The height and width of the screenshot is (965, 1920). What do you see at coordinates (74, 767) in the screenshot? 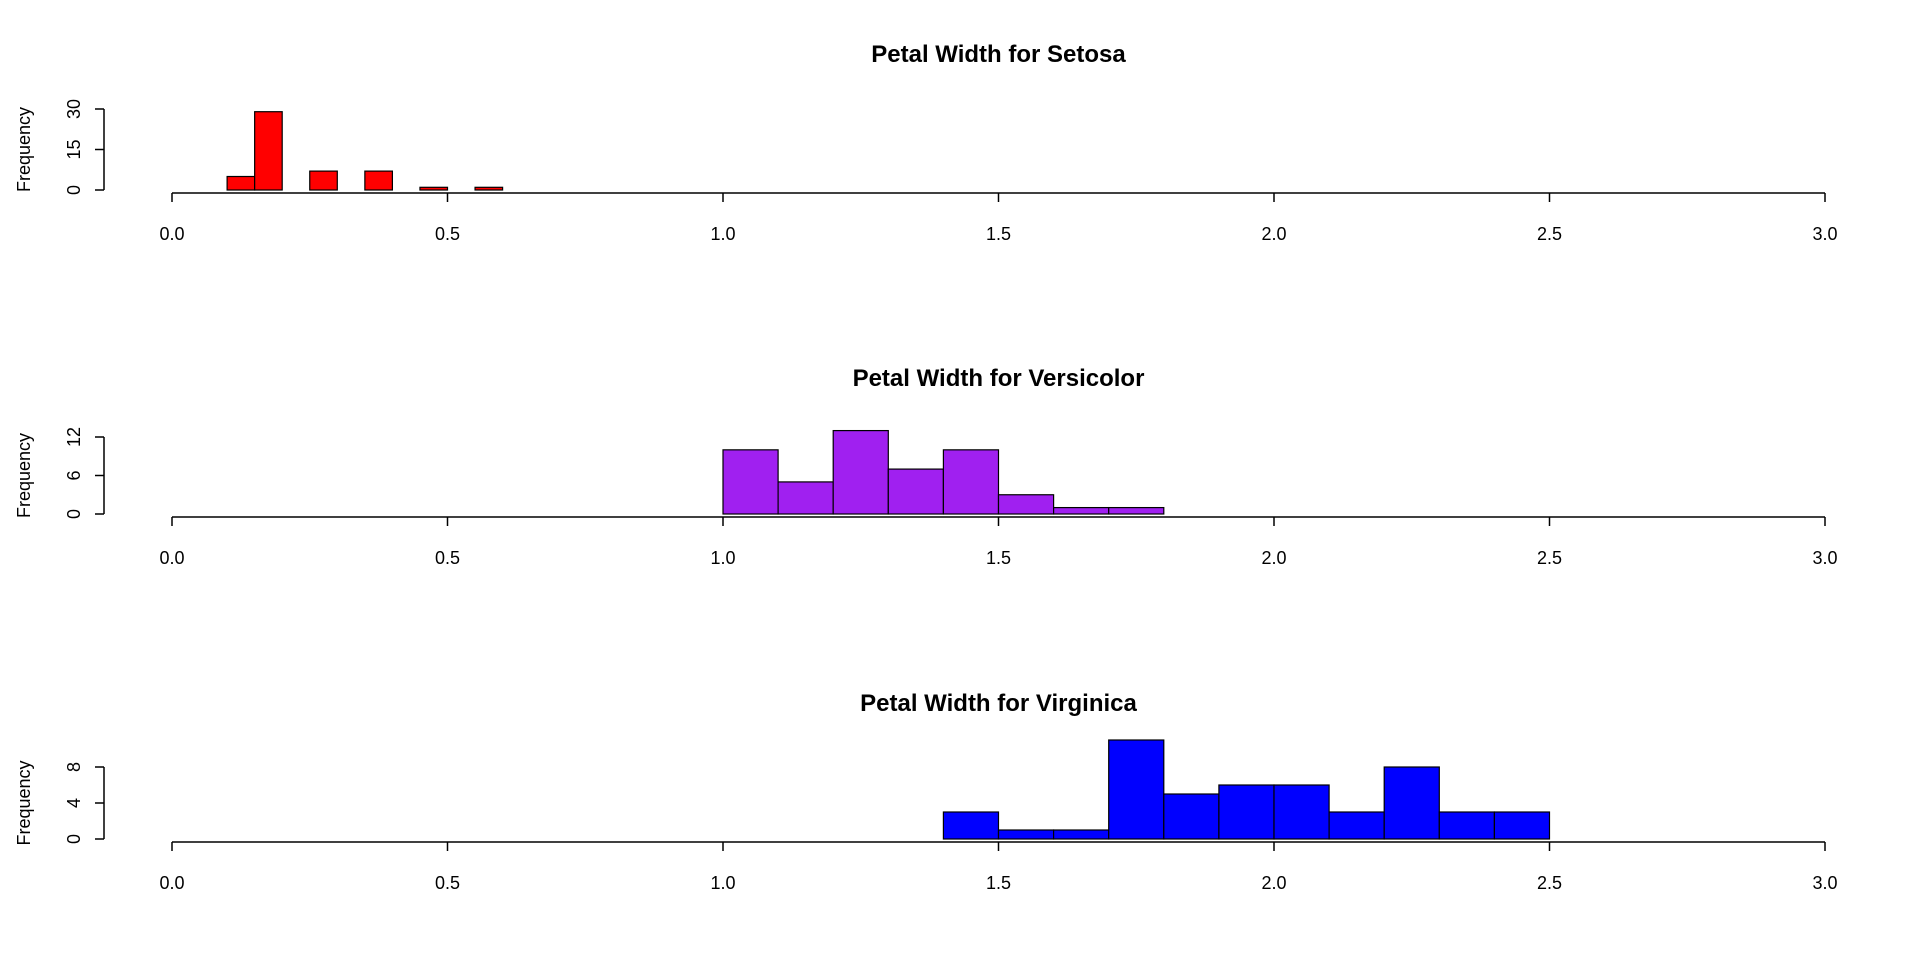
I see `y-tick-label: 8` at bounding box center [74, 767].